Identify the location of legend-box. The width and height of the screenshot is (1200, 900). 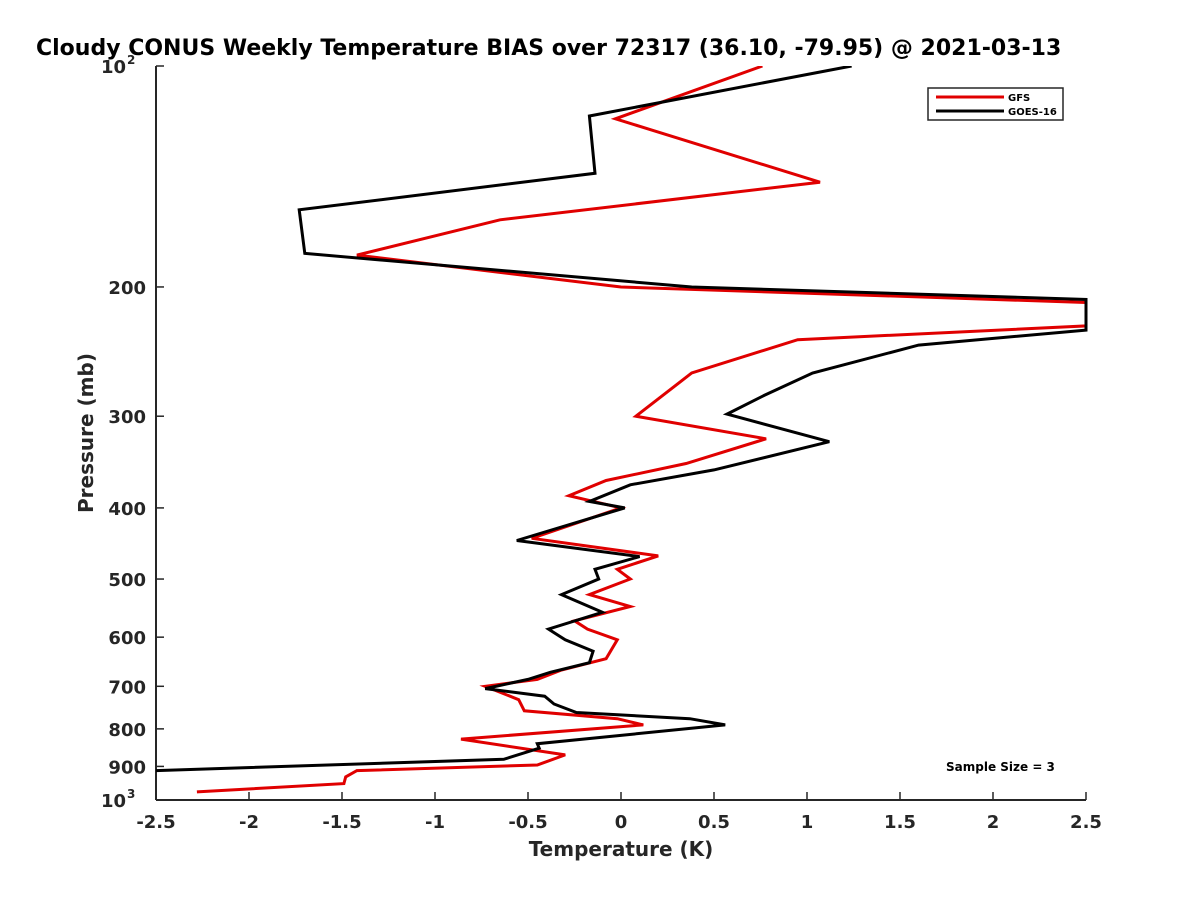
(995, 104).